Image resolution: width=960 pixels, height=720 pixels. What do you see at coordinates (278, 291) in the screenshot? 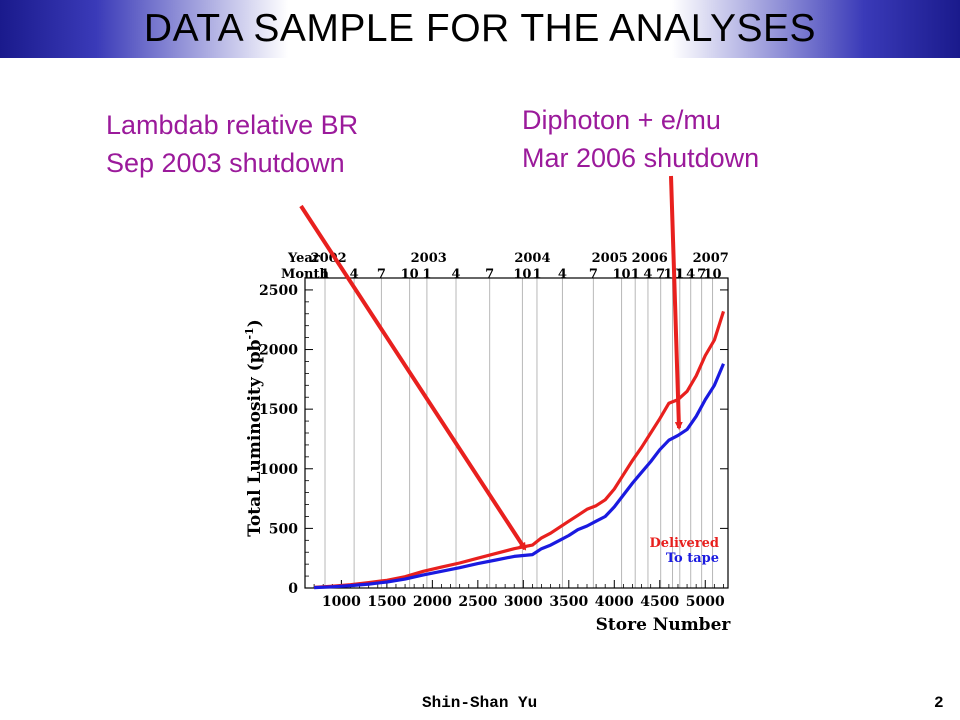
I see `y-tick-label: 2500` at bounding box center [278, 291].